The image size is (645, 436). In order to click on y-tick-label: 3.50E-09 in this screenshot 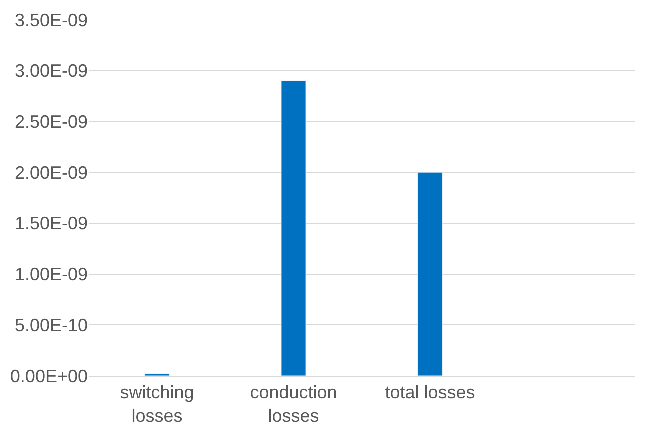, I will do `click(51, 20)`.